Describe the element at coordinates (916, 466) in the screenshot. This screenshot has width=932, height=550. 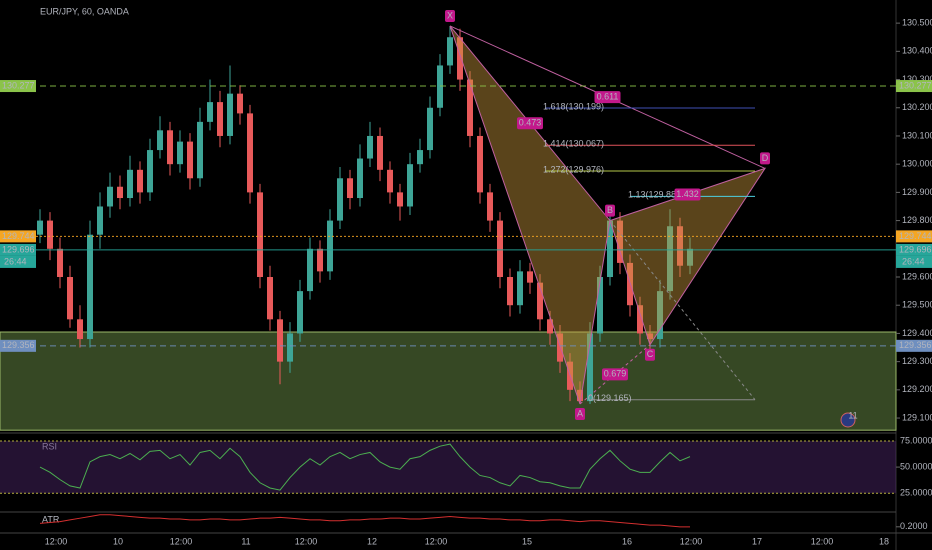
I see `y-tick-label: 50.0000` at that location.